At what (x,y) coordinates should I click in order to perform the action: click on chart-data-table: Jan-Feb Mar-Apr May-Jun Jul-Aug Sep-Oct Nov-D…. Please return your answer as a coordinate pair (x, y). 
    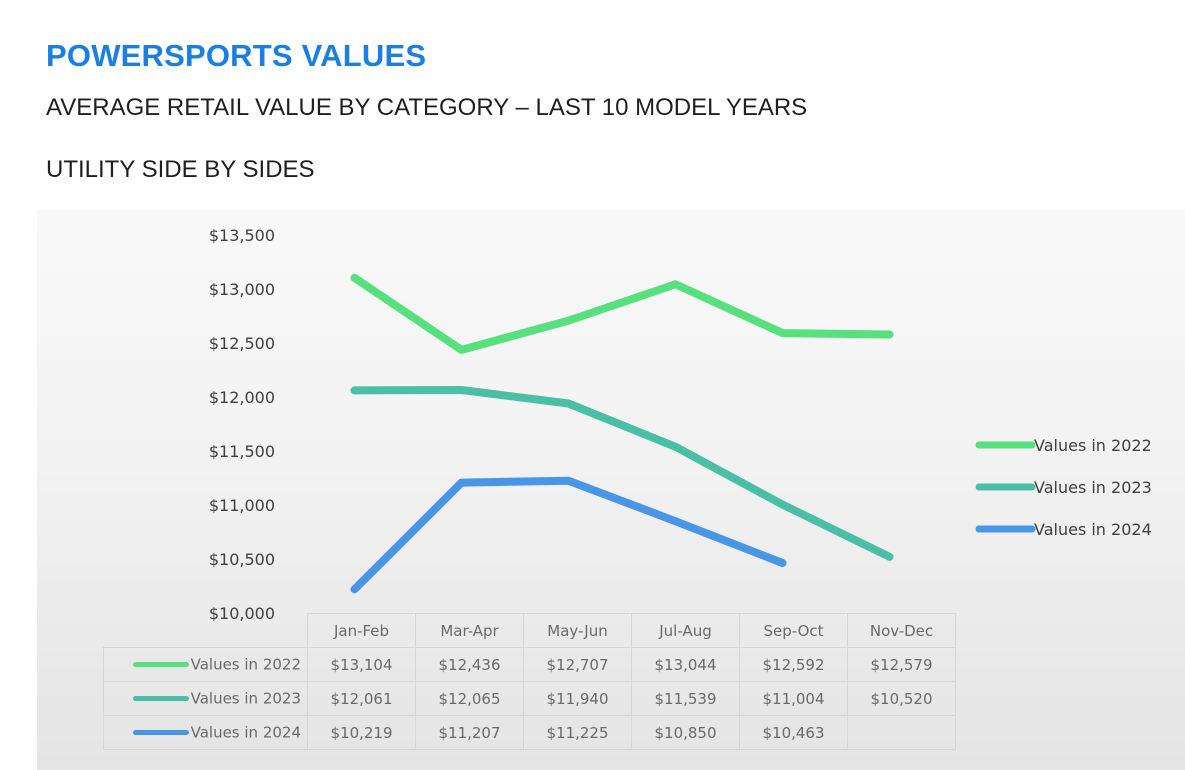
    Looking at the image, I should click on (529, 681).